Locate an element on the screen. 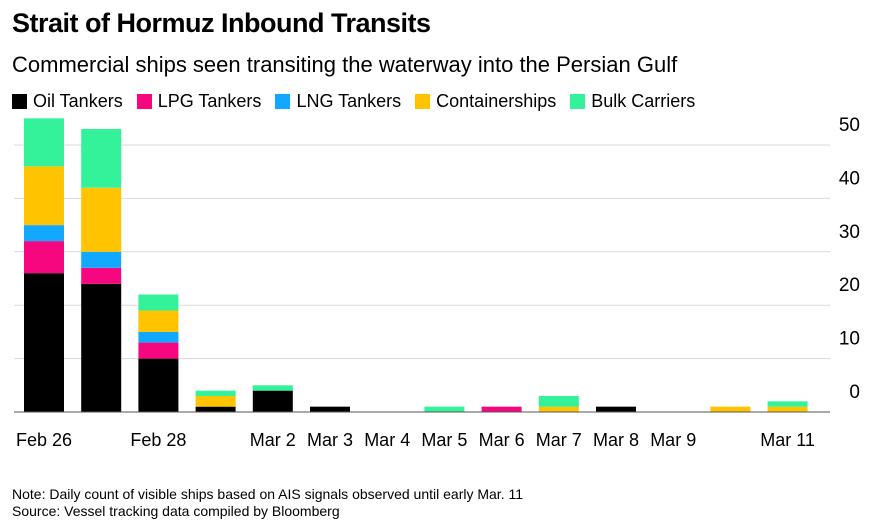 This screenshot has width=872, height=521. y-tick-label-20: 20 is located at coordinates (849, 285).